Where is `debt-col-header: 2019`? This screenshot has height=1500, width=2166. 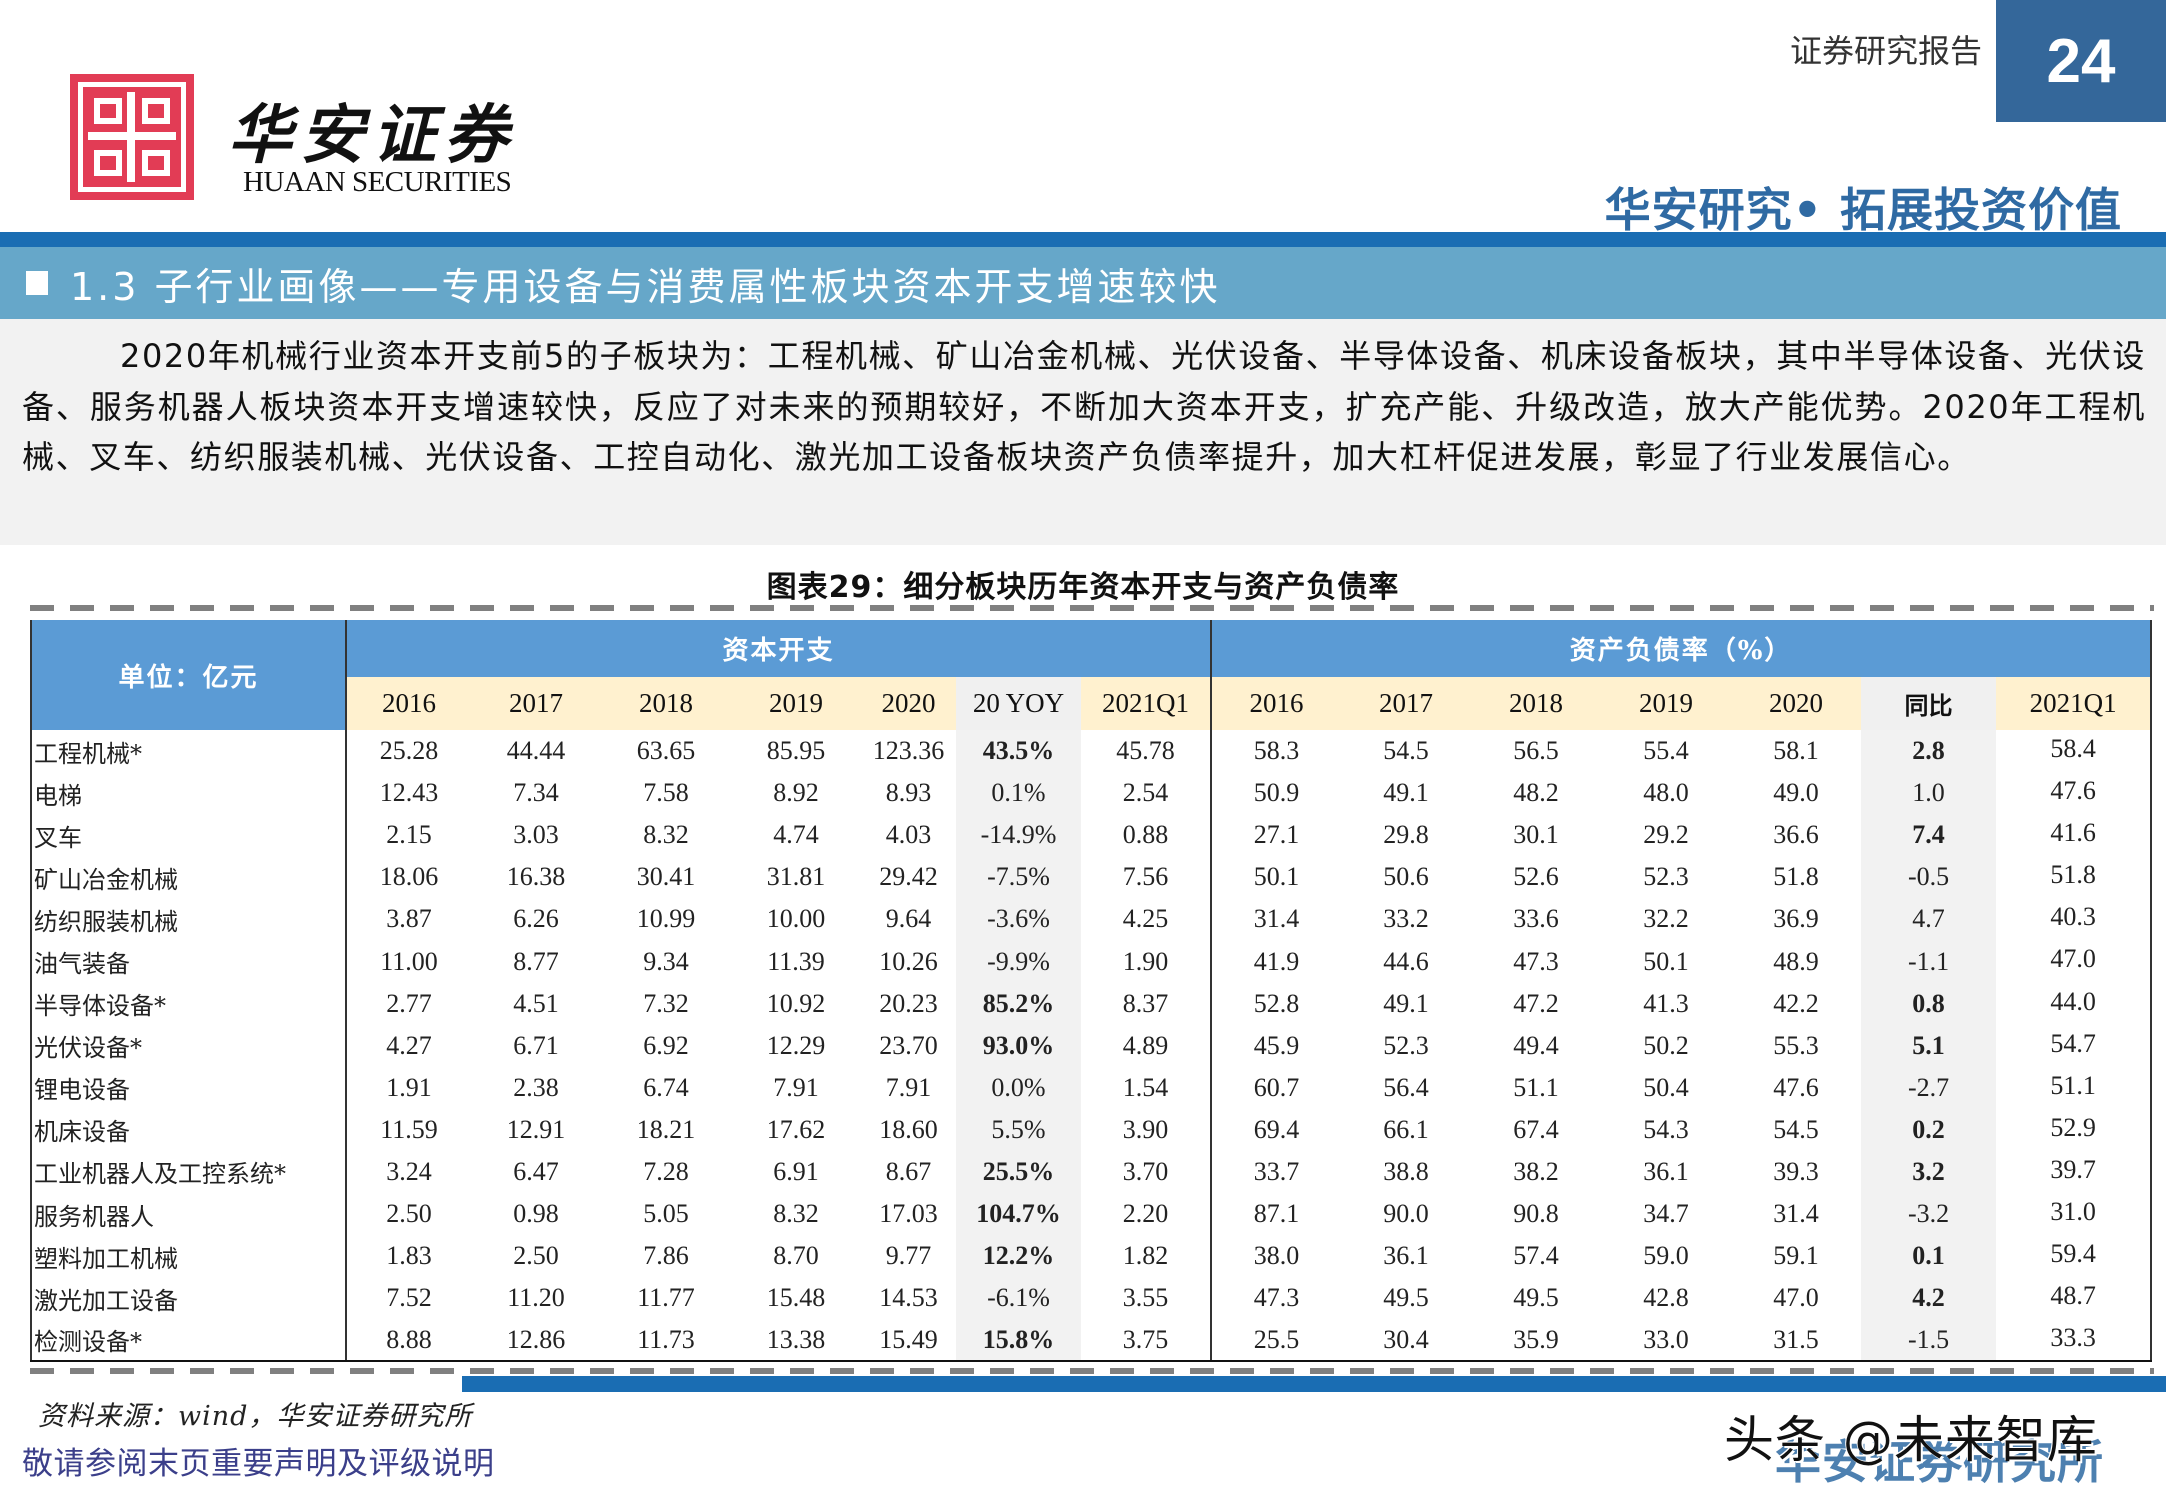 debt-col-header: 2019 is located at coordinates (1666, 703).